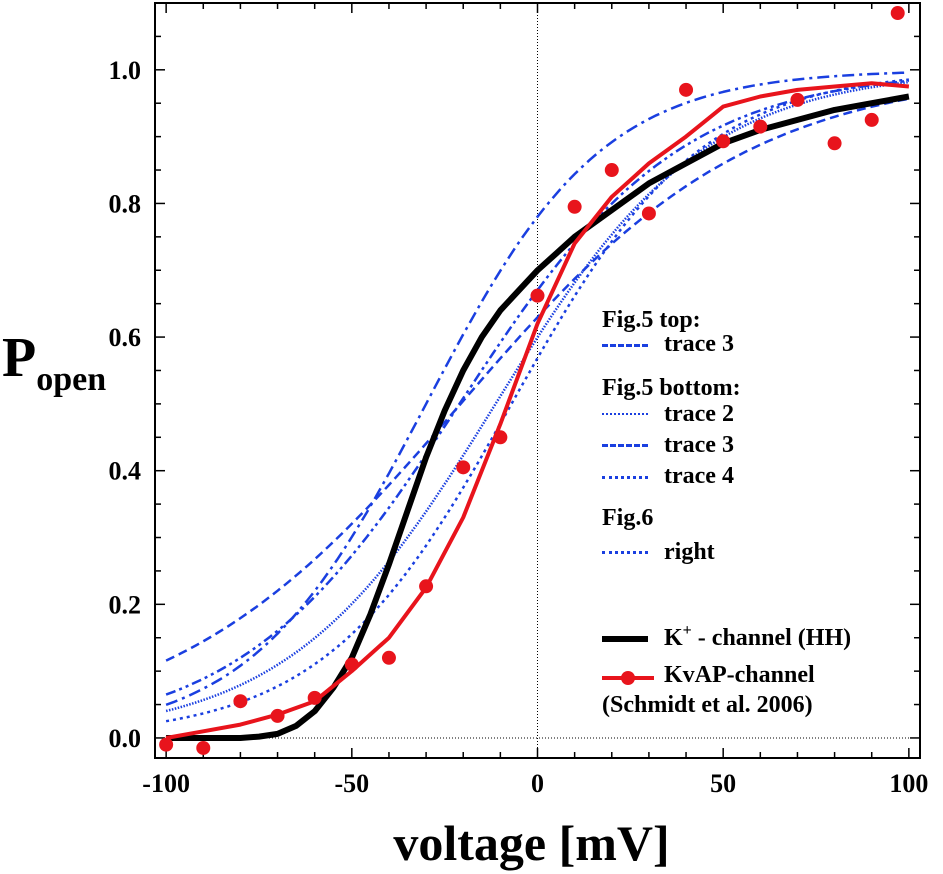 The width and height of the screenshot is (943, 874). Describe the element at coordinates (628, 678) in the screenshot. I see `legend-swatch-kvap` at that location.